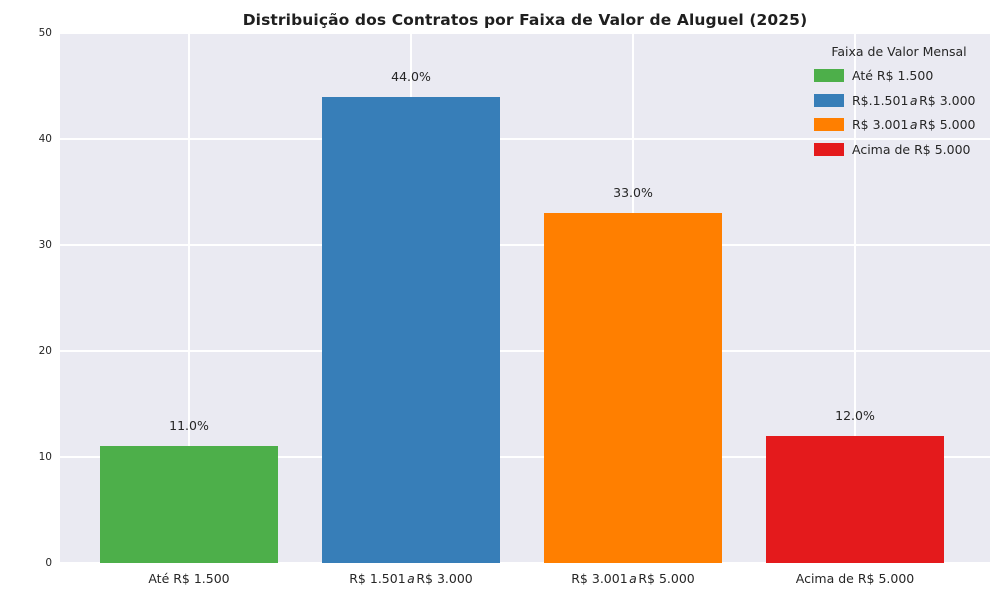  I want to click on legend-entry-label: R$.1.501 a R$ 3.000, so click(913, 100).